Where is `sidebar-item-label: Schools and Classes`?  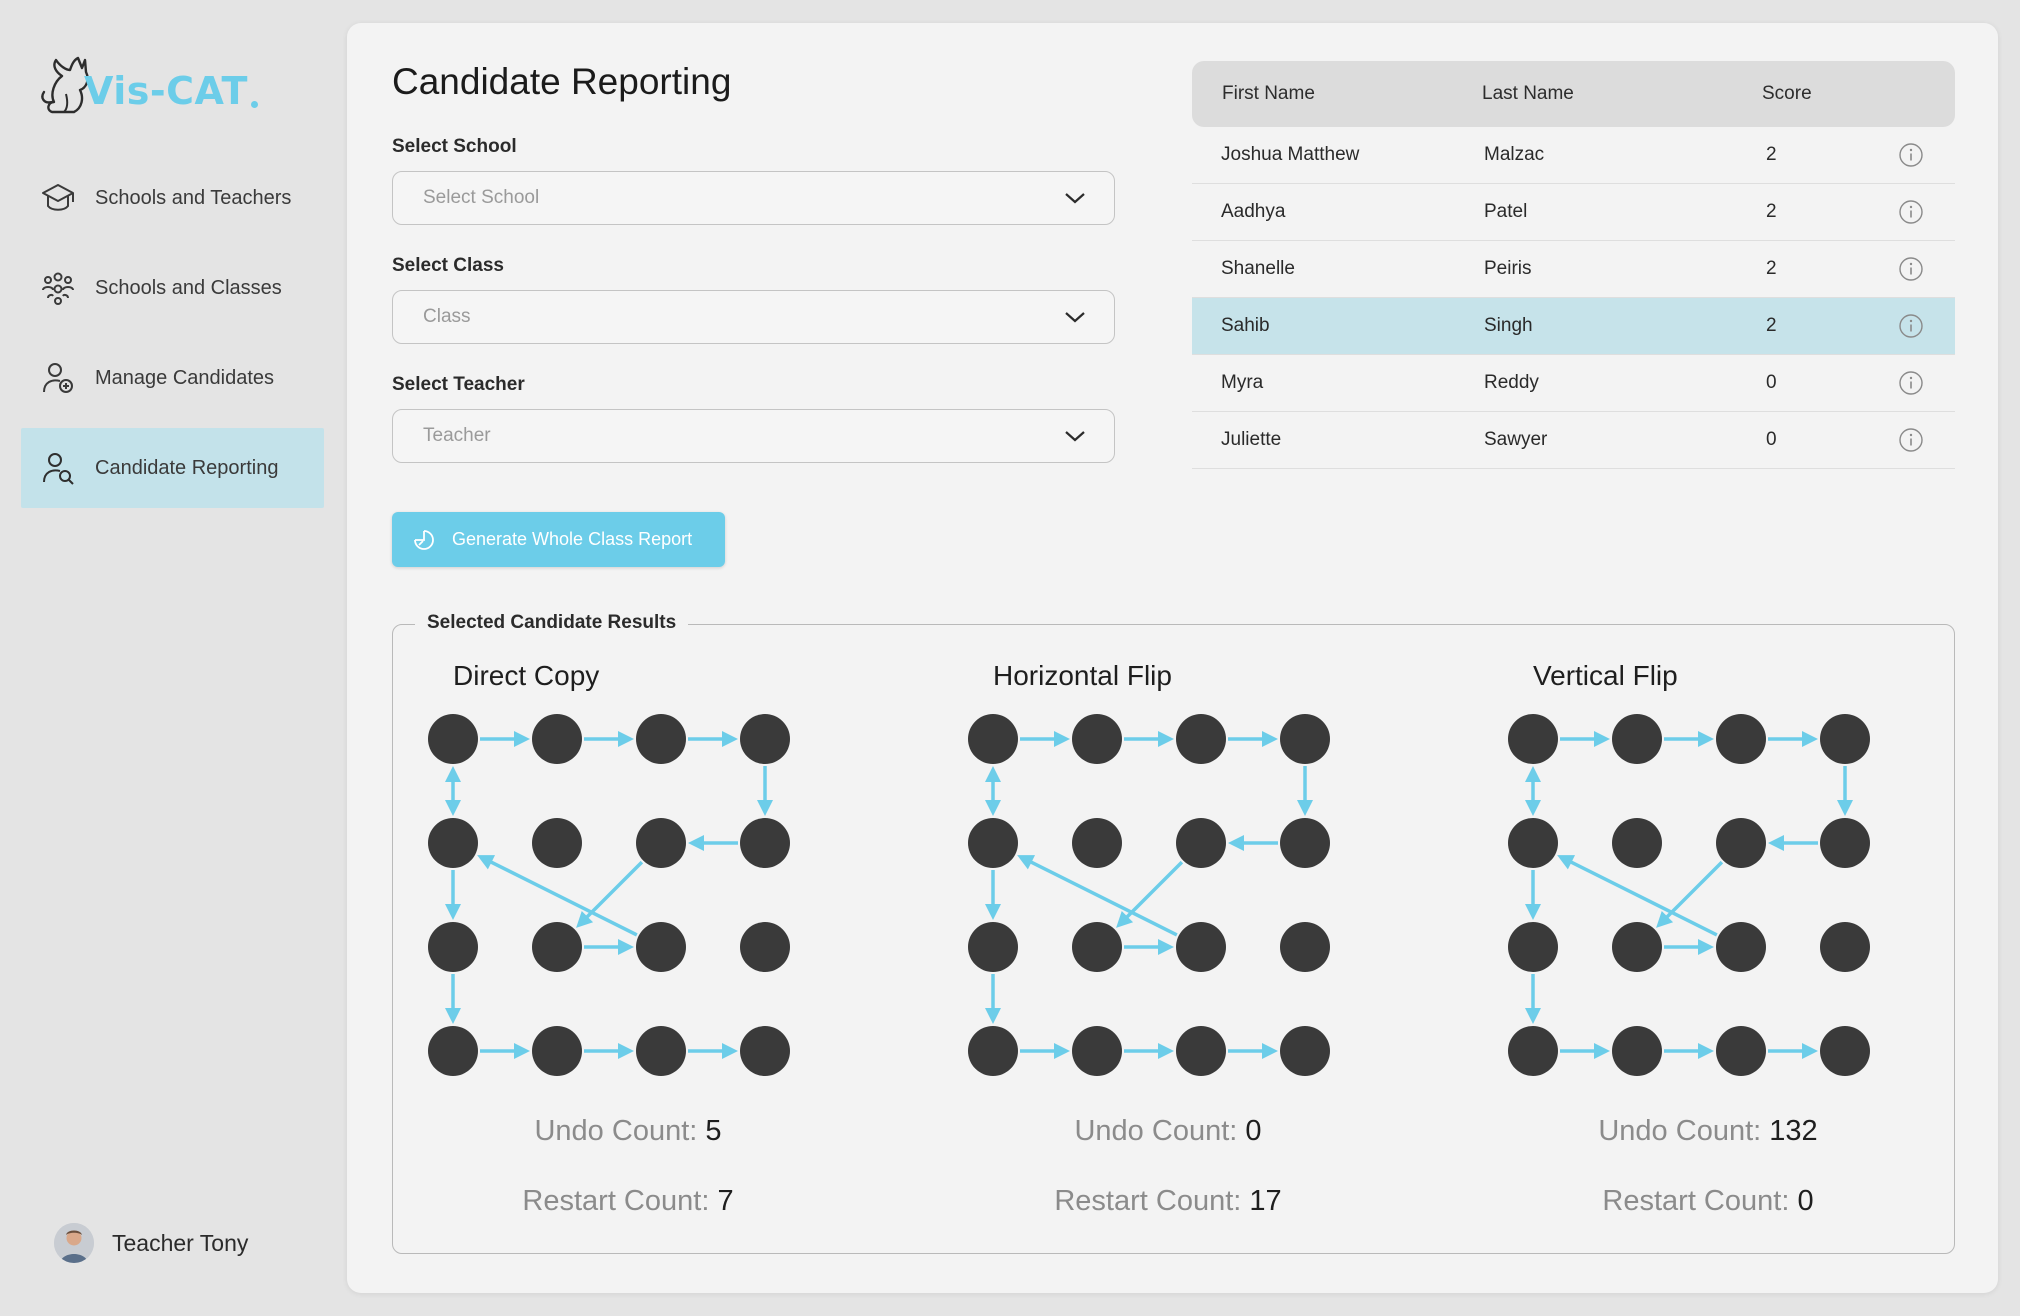 sidebar-item-label: Schools and Classes is located at coordinates (188, 287).